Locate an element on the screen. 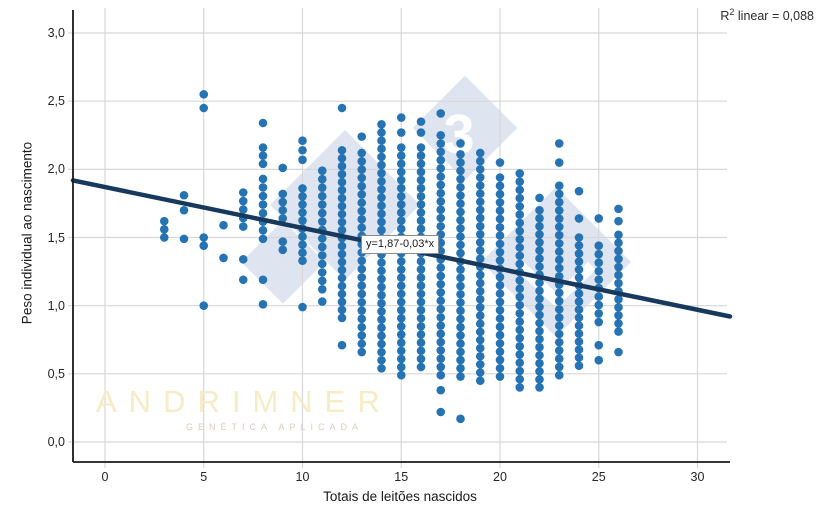 This screenshot has width=820, height=518. x-axis-title: Totais de leitões nascidos is located at coordinates (400, 496).